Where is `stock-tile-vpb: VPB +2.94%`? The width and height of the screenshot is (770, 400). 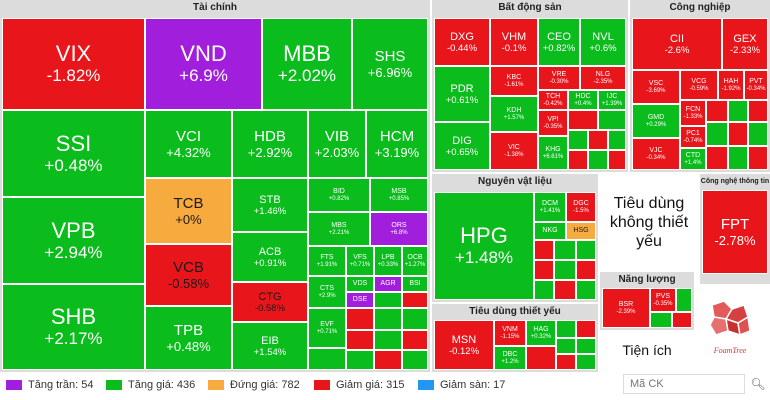
stock-tile-vpb: VPB +2.94% is located at coordinates (73, 240).